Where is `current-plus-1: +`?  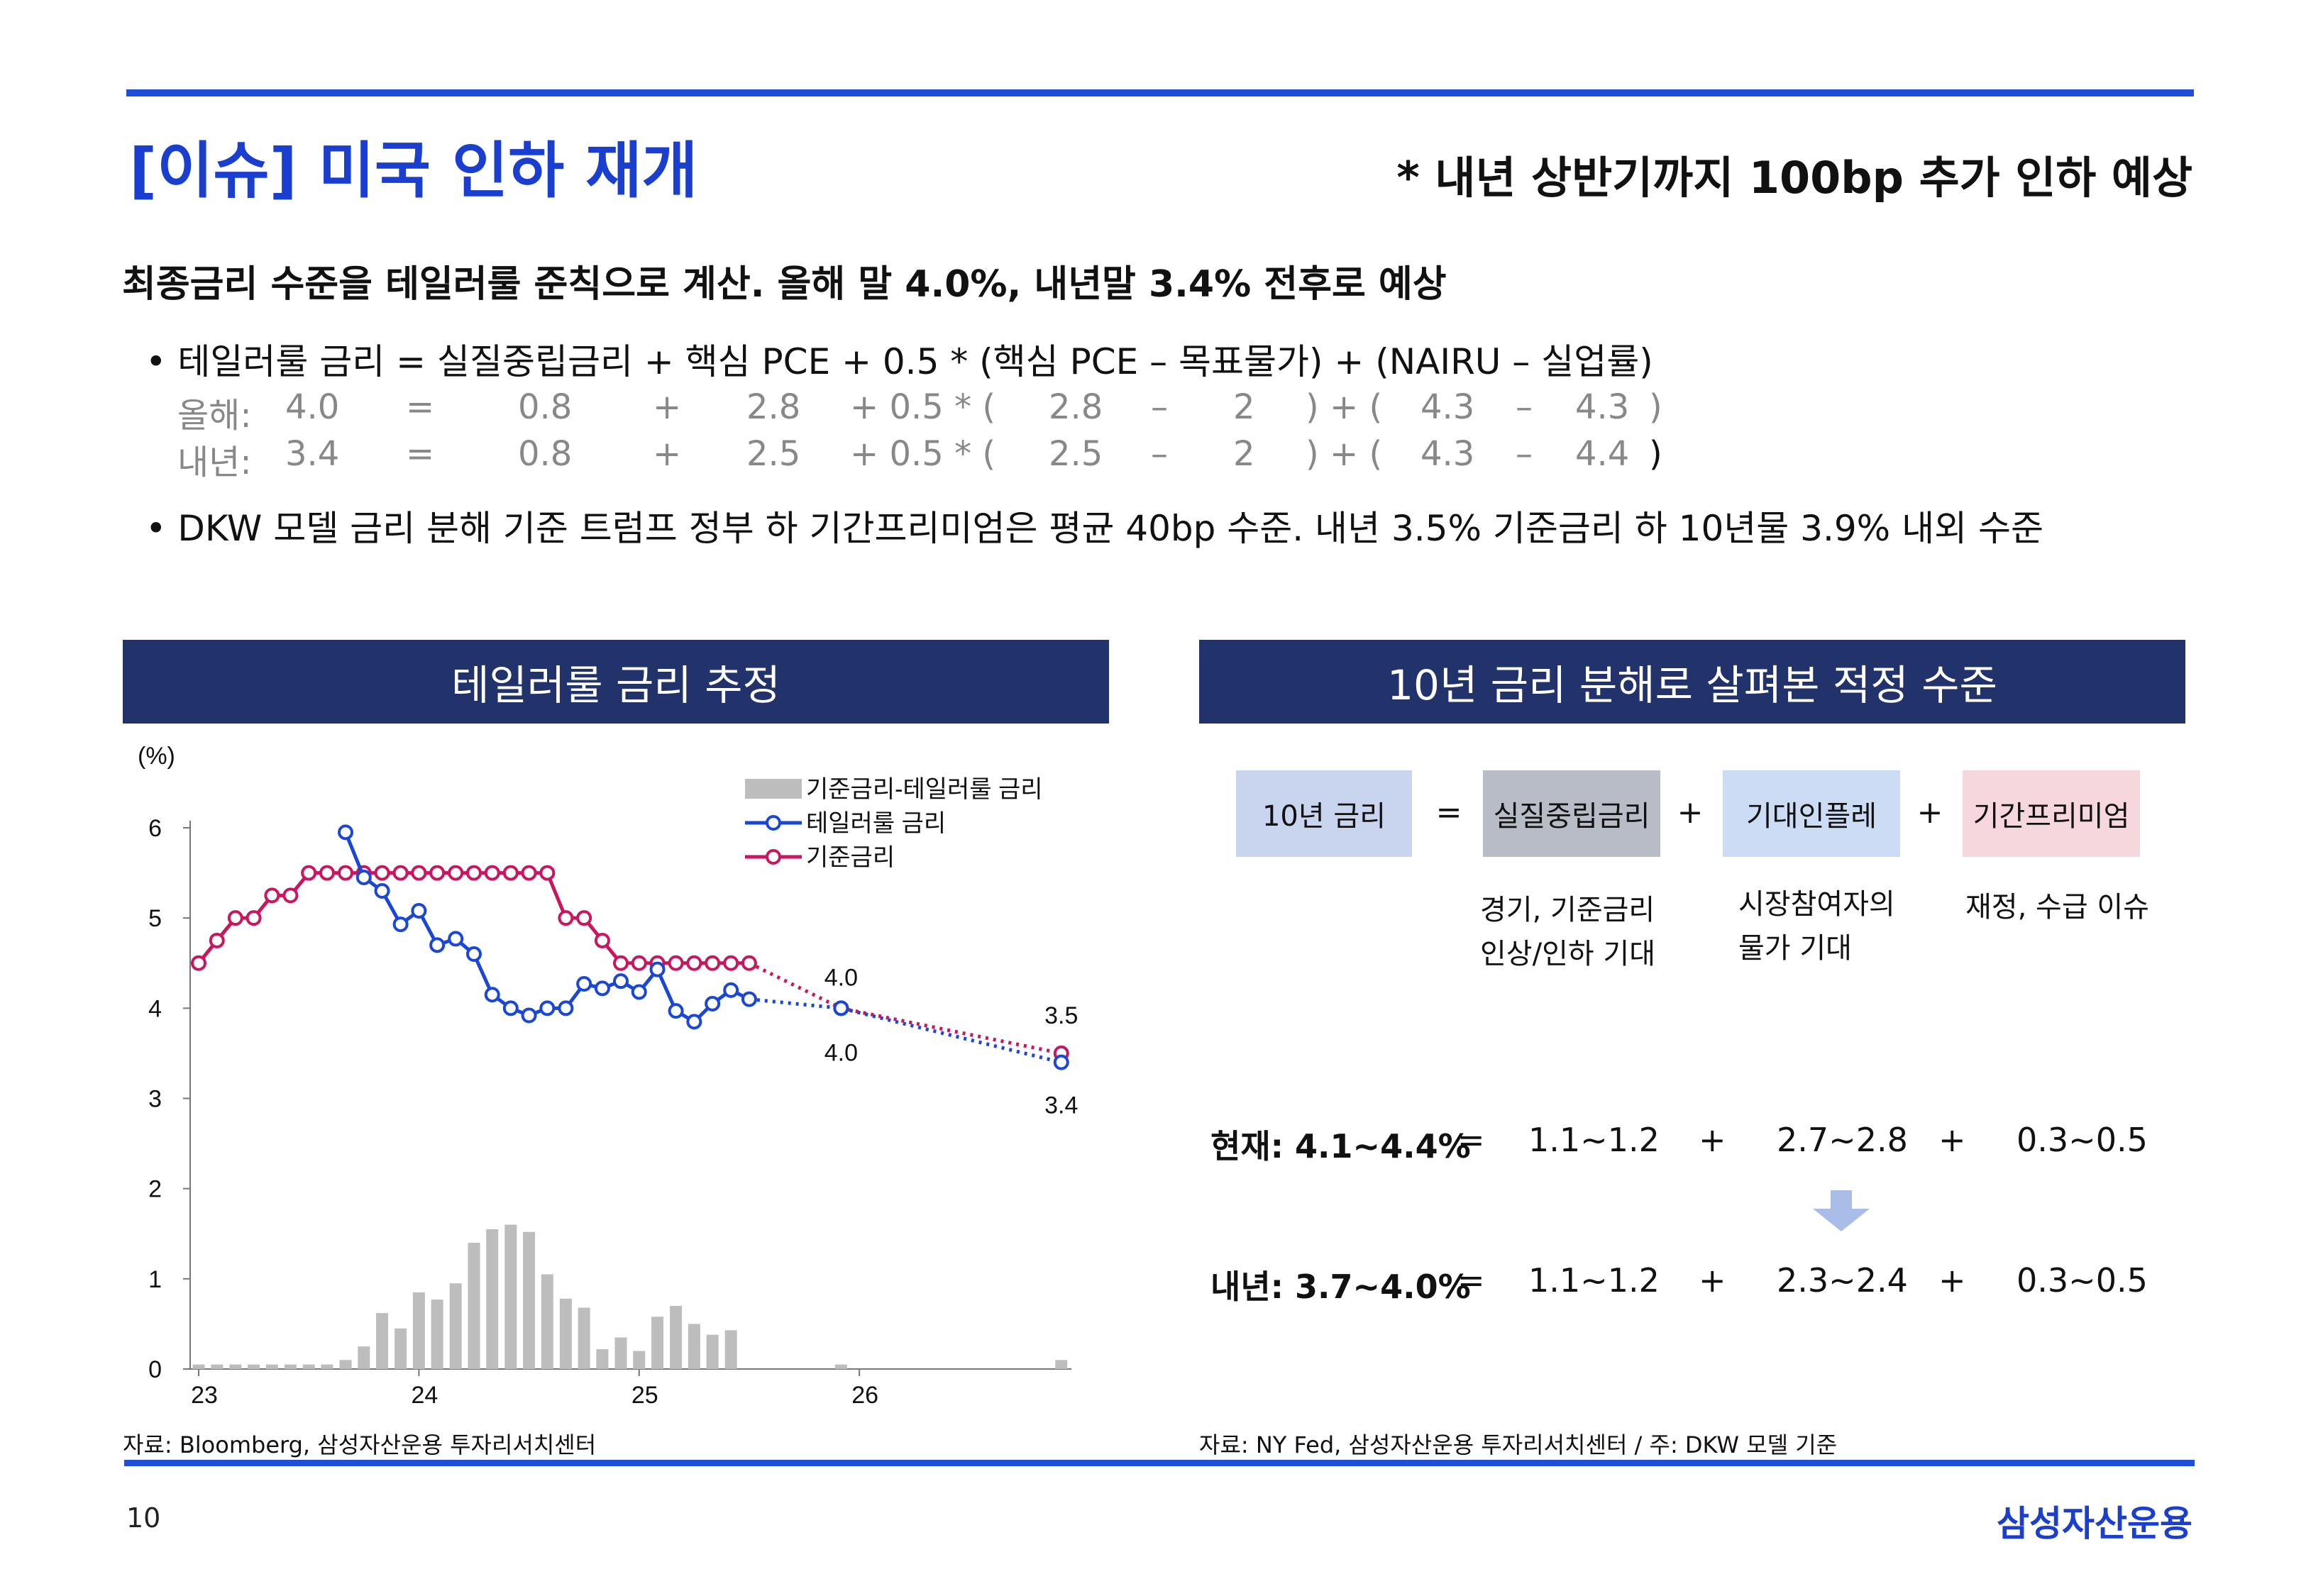
current-plus-1: + is located at coordinates (1712, 1140).